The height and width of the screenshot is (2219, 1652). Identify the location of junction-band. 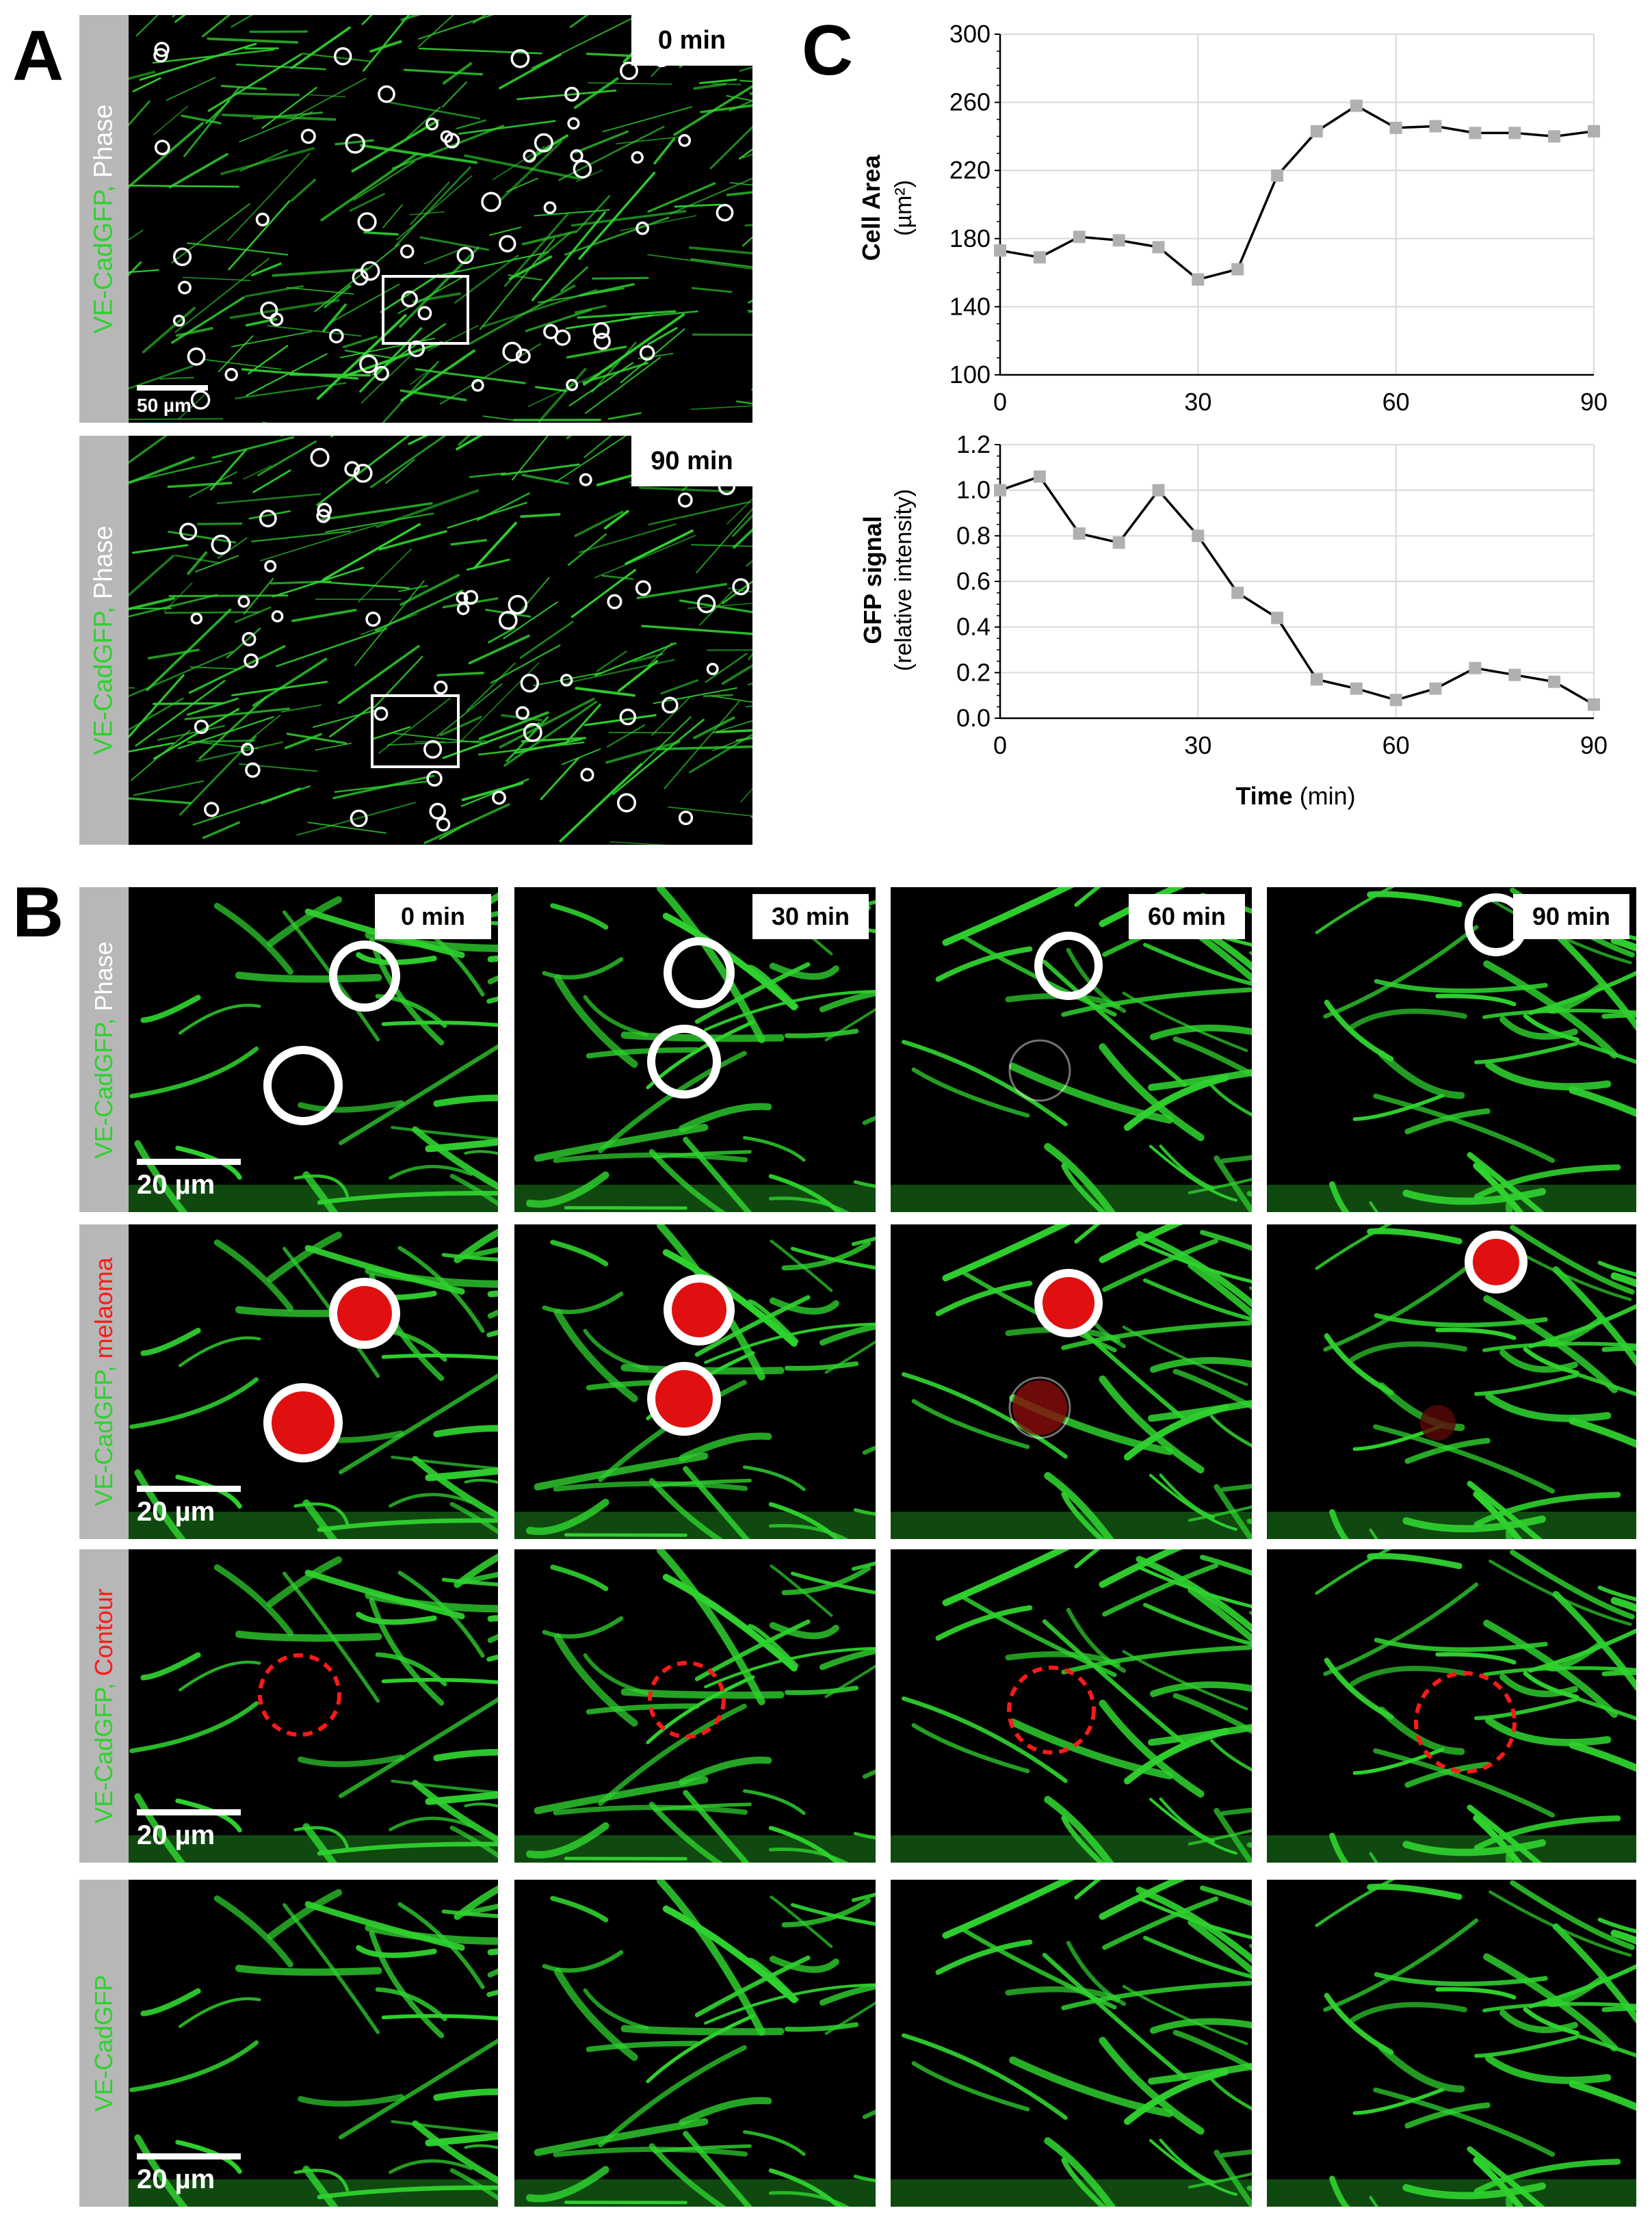
(1452, 1849).